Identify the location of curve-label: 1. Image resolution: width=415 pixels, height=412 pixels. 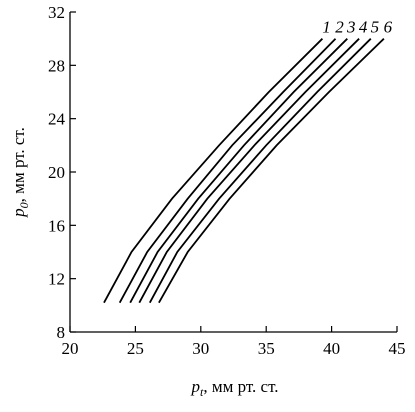
(326, 27).